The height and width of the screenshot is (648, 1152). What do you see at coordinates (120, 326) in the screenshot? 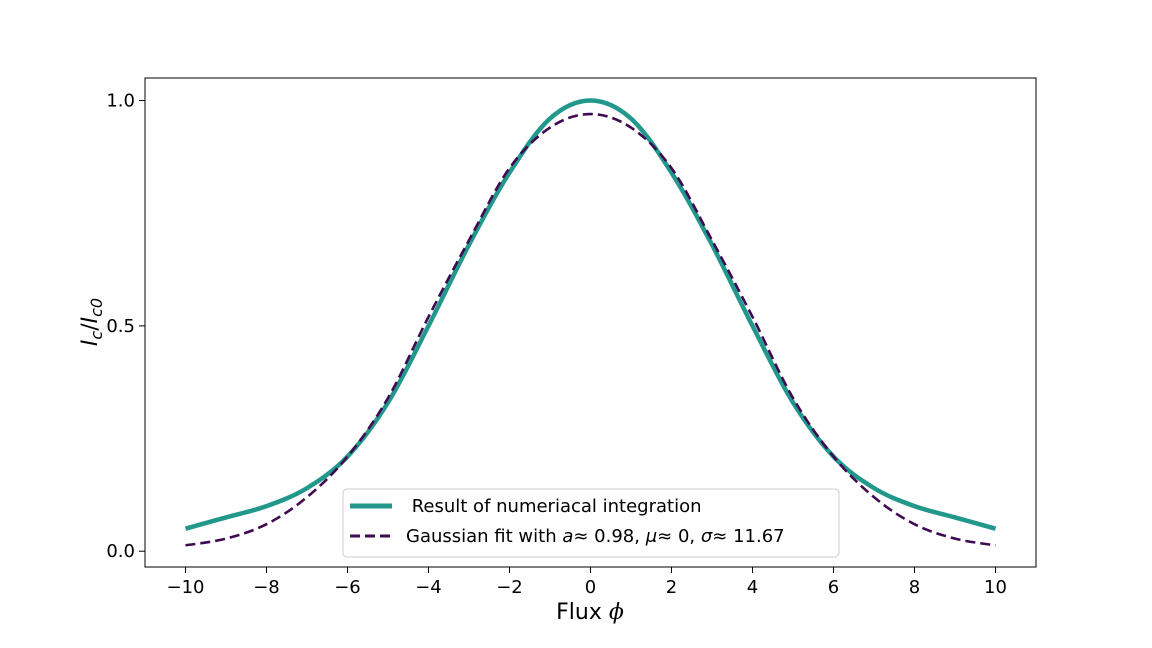
I see `y-tick-label: 0.5` at bounding box center [120, 326].